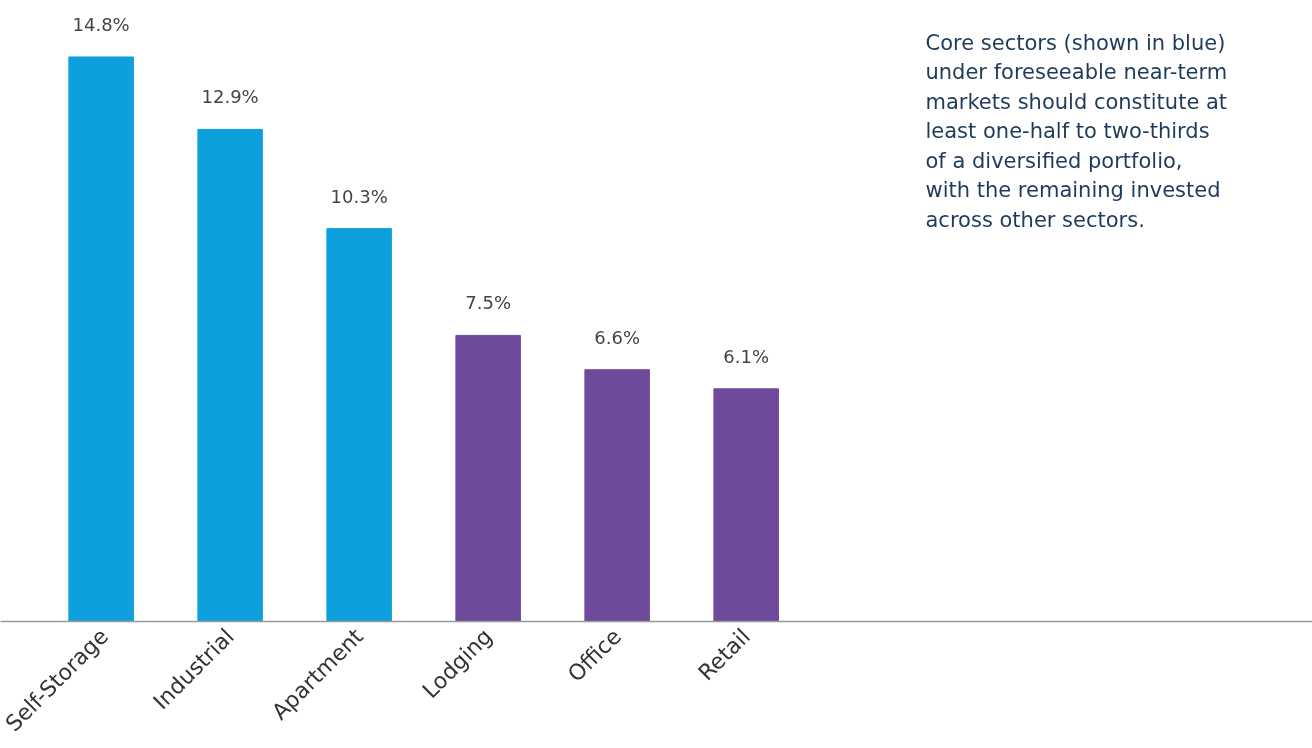 This screenshot has height=748, width=1312. What do you see at coordinates (617, 337) in the screenshot?
I see `data-label: 6.6%` at bounding box center [617, 337].